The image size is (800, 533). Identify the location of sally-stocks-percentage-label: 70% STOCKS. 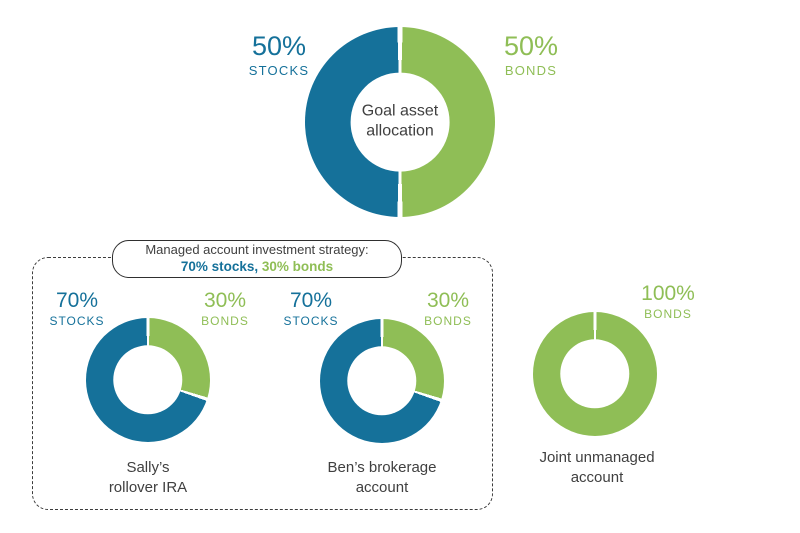
(77, 308).